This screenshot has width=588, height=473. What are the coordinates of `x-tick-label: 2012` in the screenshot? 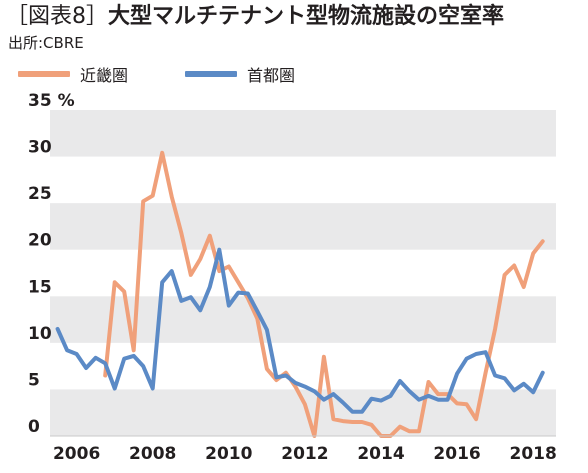 It's located at (304, 454).